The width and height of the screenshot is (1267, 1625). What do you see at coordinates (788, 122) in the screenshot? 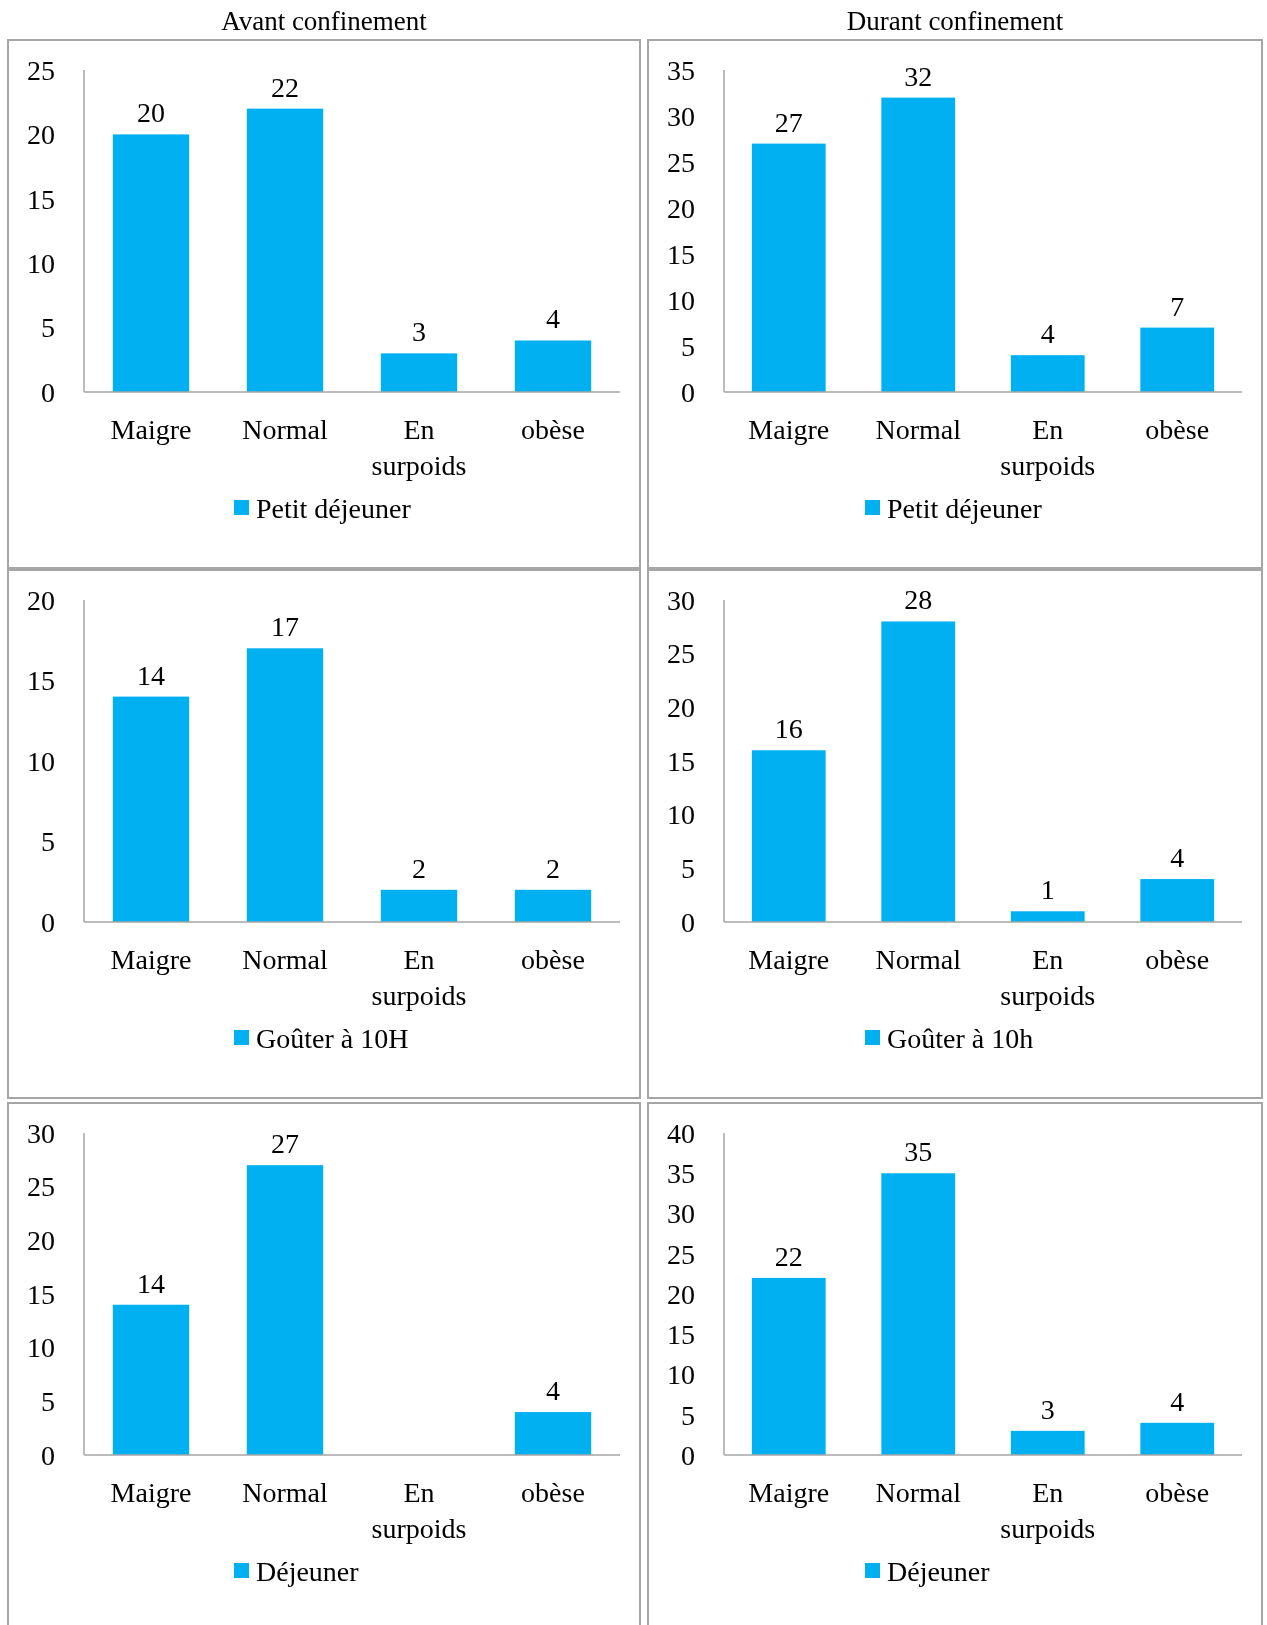
I see `data-label: 27` at bounding box center [788, 122].